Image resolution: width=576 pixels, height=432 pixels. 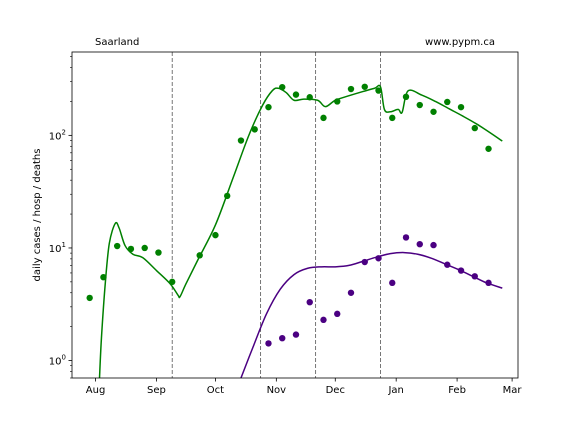 I want to click on x-tick-label: Oct, so click(x=215, y=390).